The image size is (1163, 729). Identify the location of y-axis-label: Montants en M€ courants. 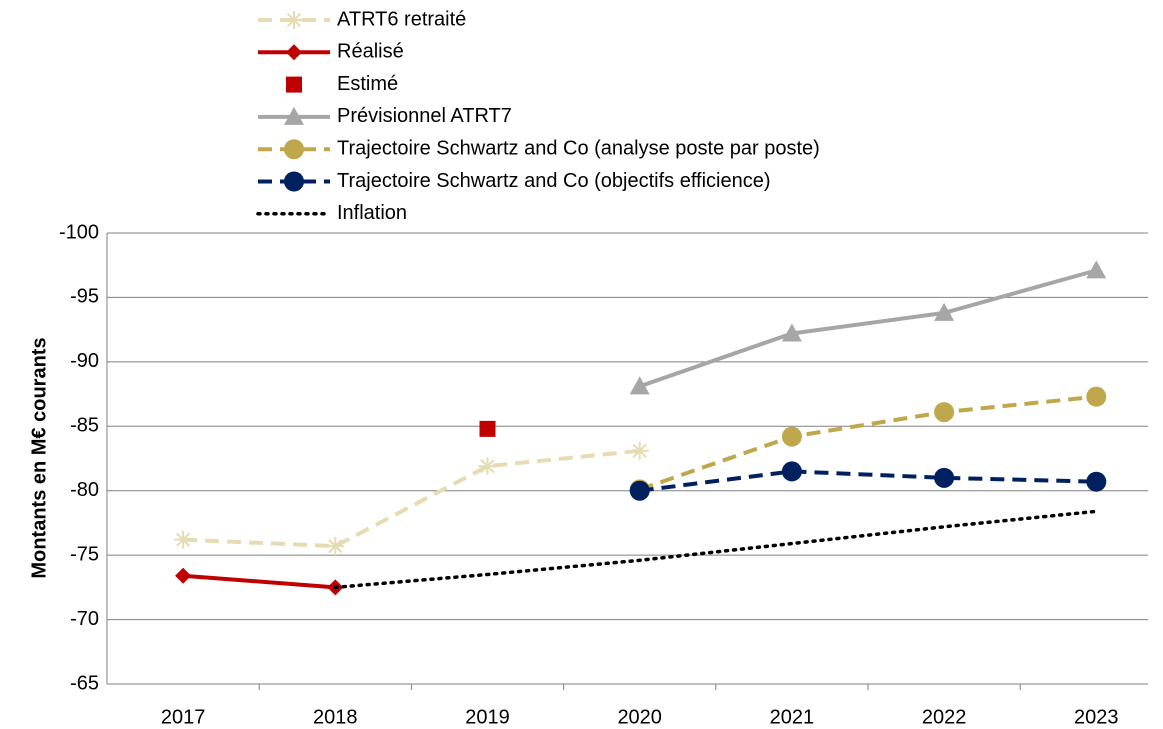
(39, 457).